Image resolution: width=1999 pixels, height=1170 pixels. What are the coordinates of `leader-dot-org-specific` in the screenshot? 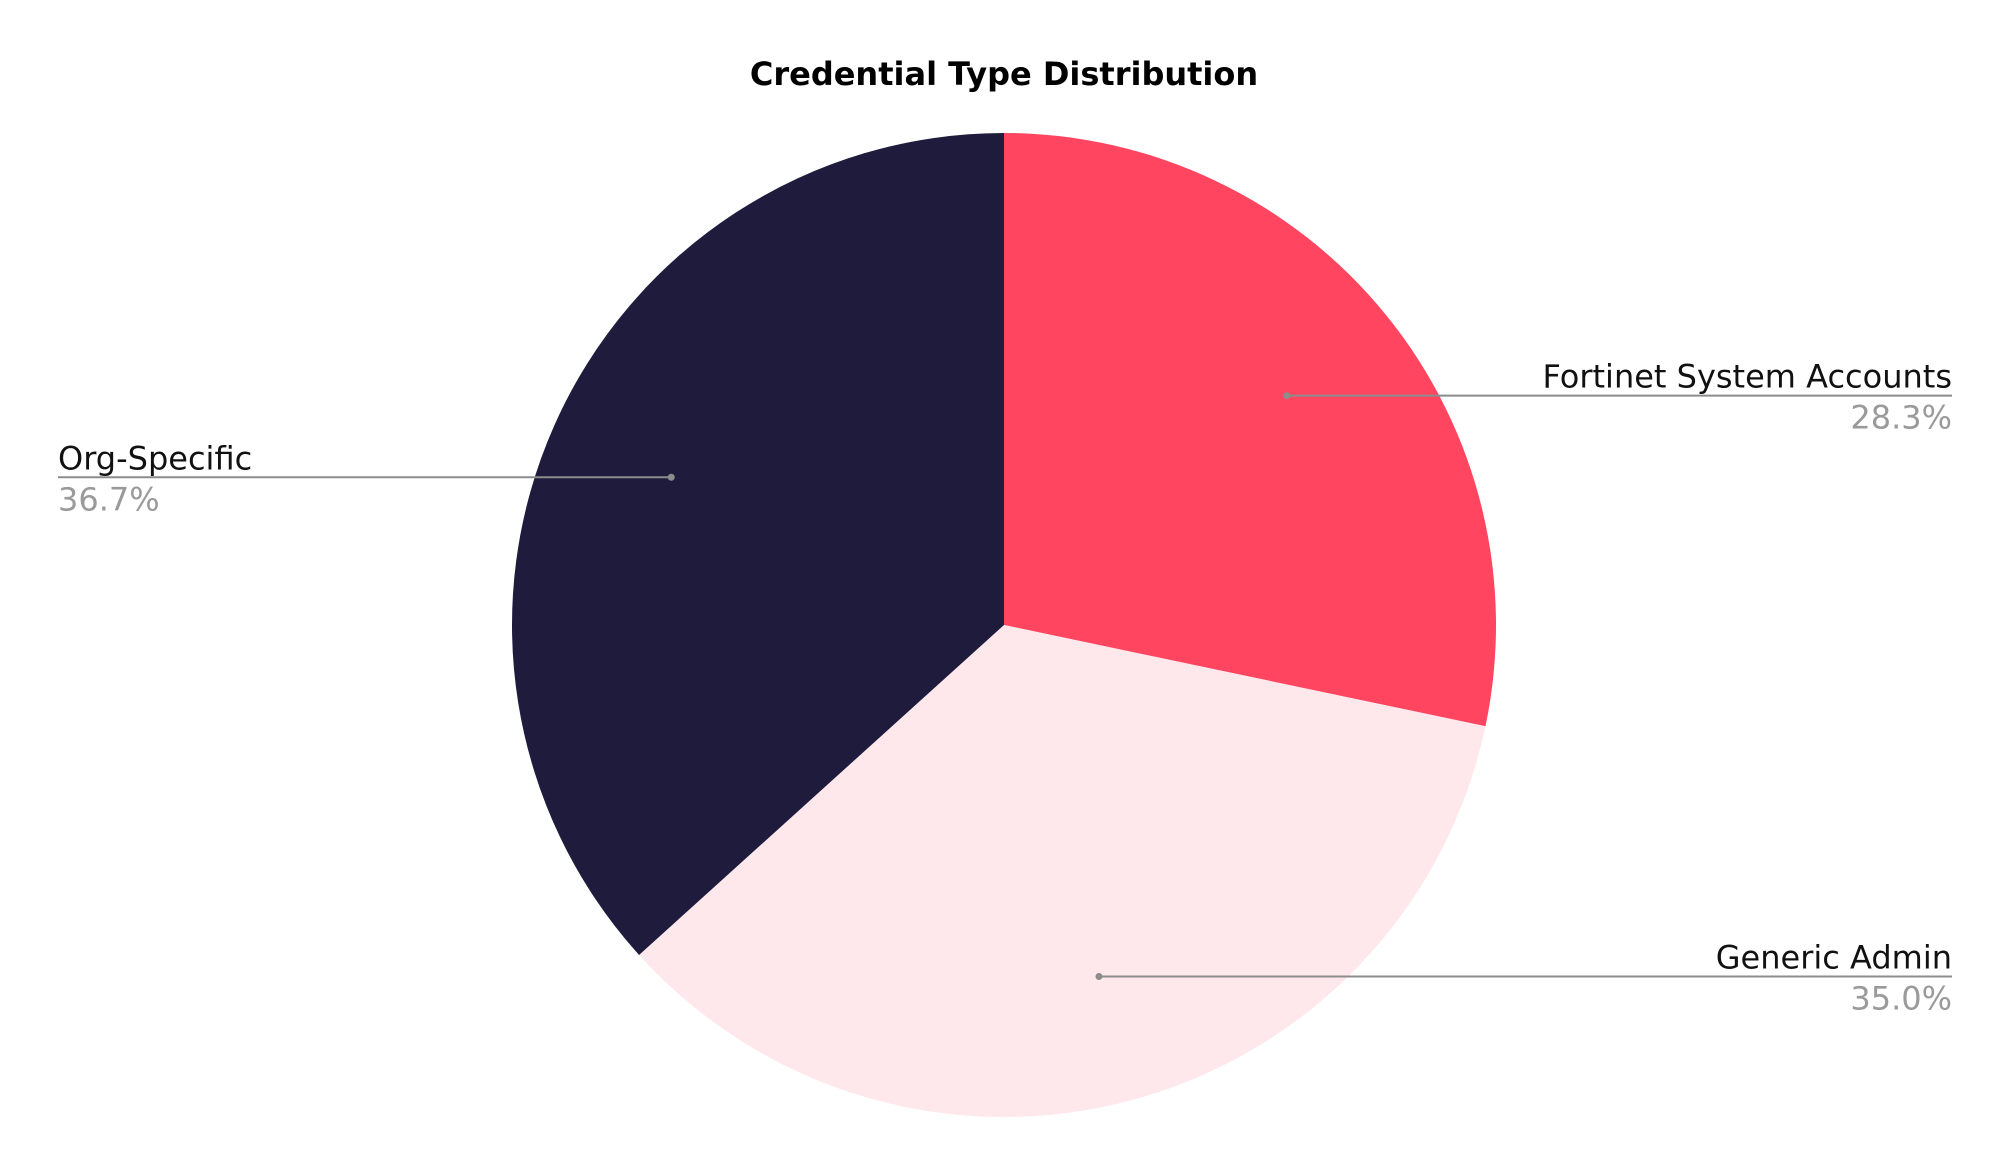 It's located at (671, 477).